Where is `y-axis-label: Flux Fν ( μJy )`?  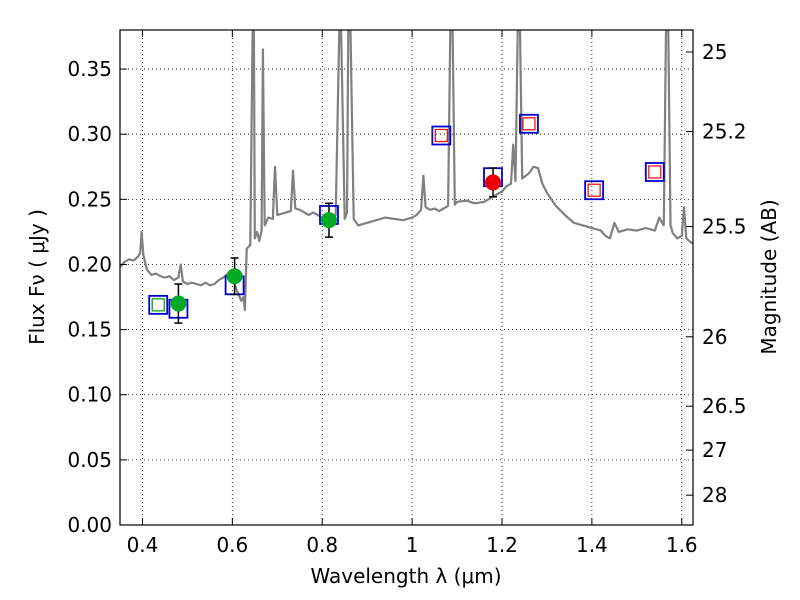 y-axis-label: Flux Fν ( μJy ) is located at coordinates (37, 277).